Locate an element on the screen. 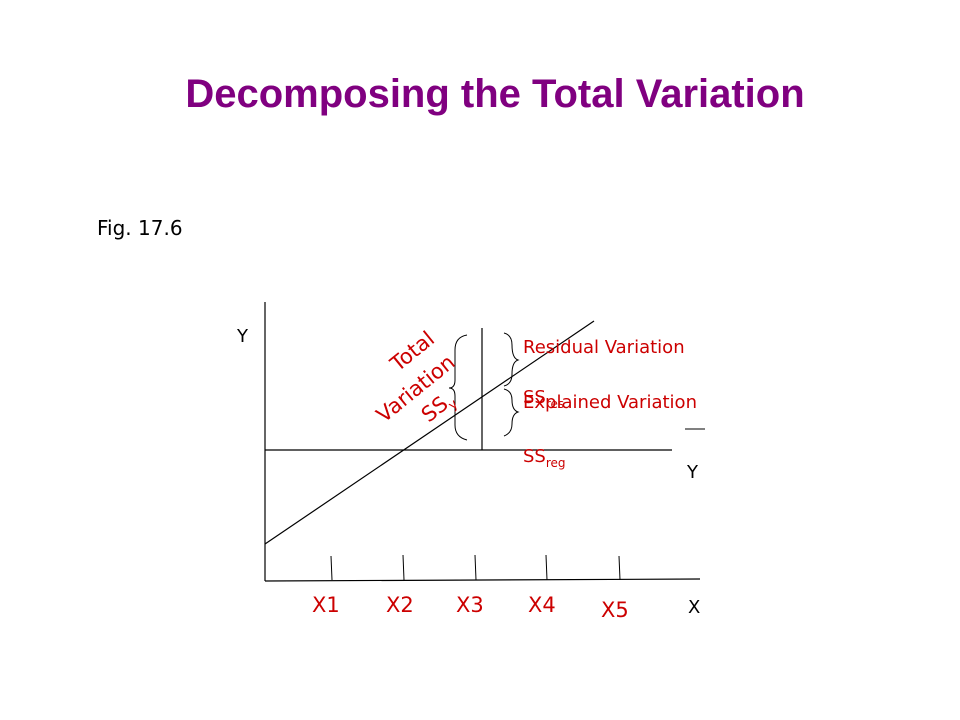 This screenshot has width=960, height=720. x-tick-label-3: X3 is located at coordinates (470, 605).